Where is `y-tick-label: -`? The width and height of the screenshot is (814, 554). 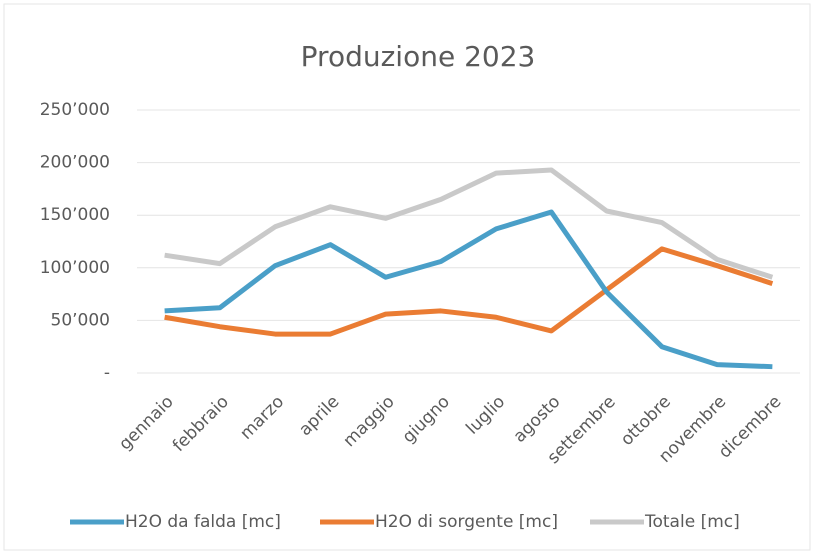 y-tick-label: - is located at coordinates (107, 373).